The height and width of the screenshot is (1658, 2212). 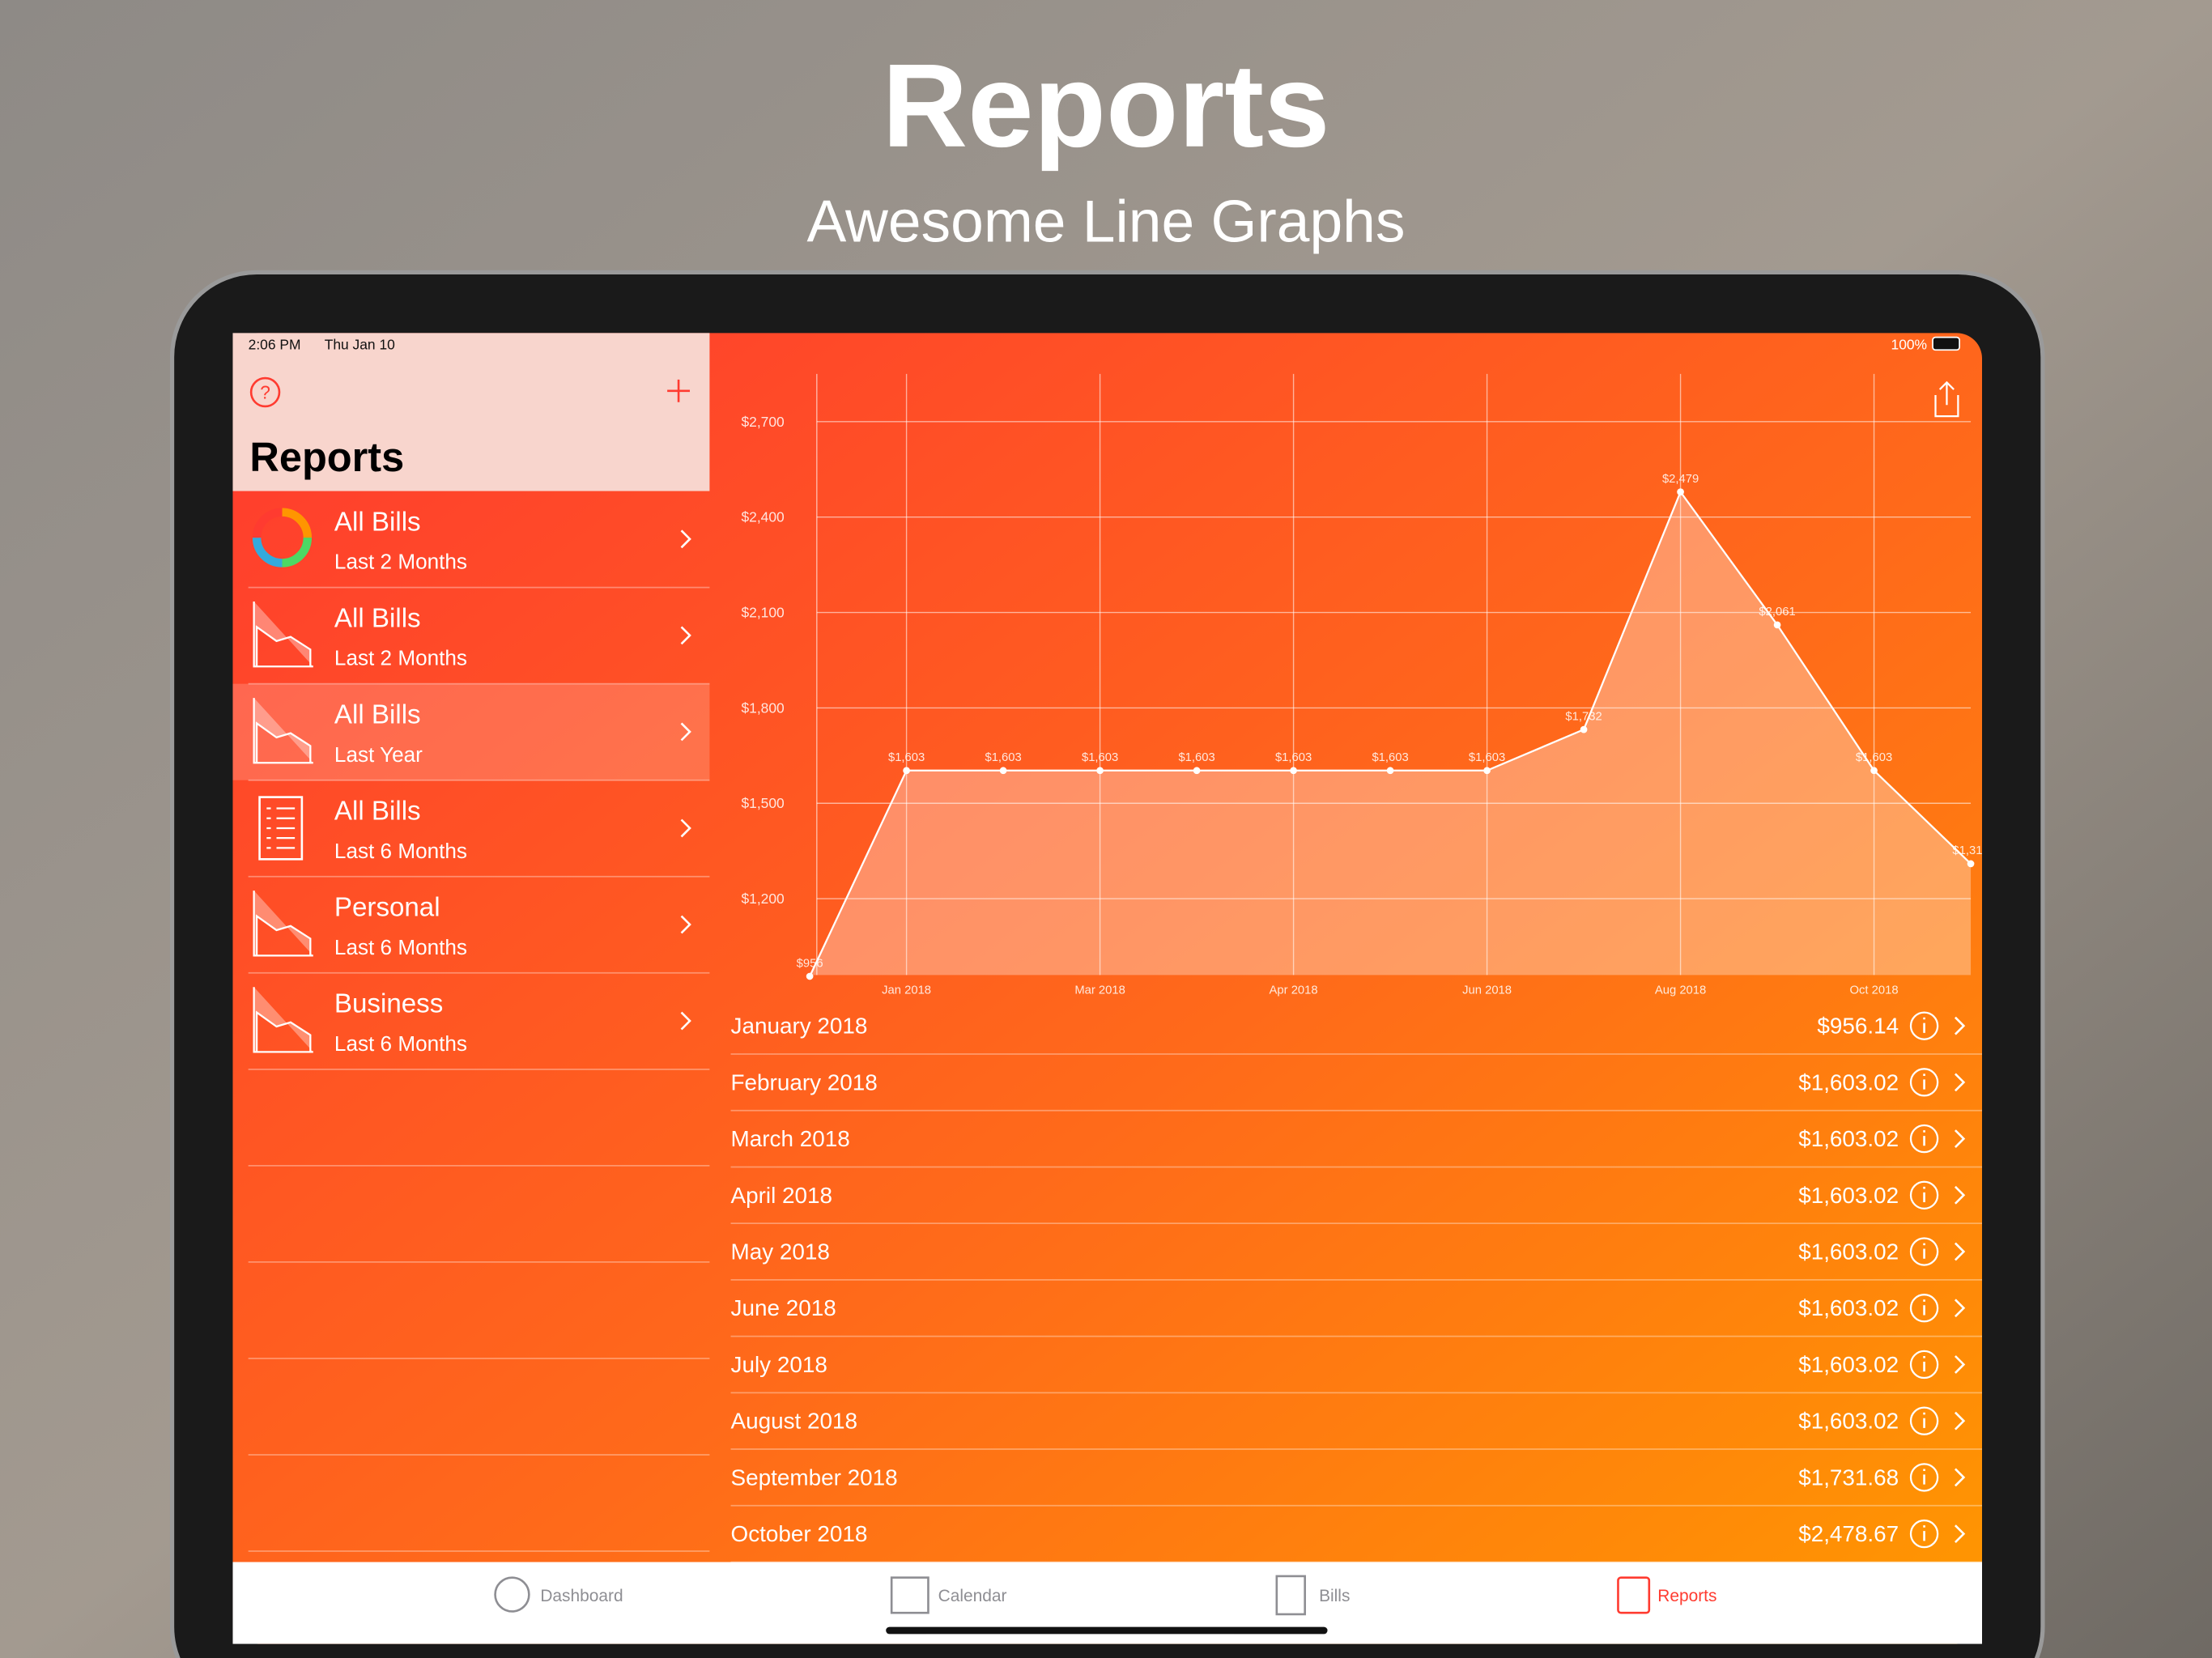 I want to click on row-month: August 2018, so click(x=795, y=1421).